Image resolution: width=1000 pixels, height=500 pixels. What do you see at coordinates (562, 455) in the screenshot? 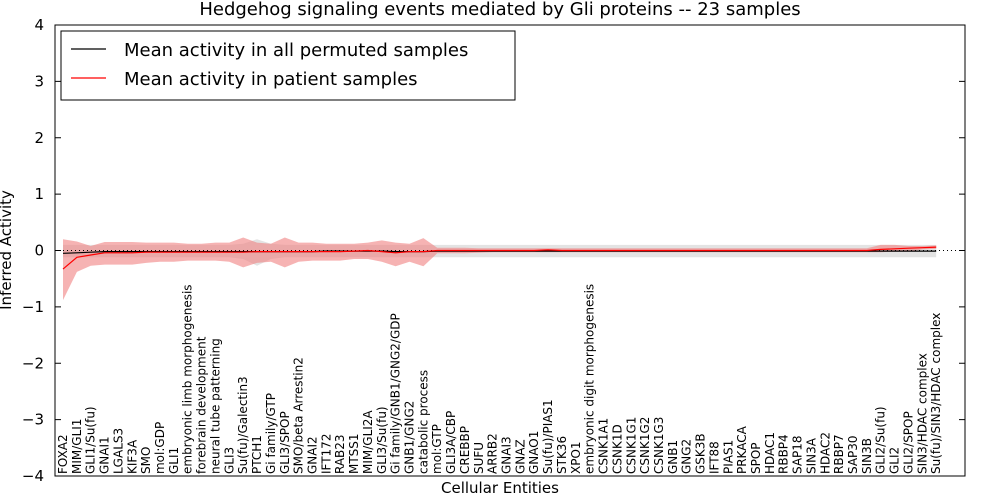
I see `category-label: STK36` at bounding box center [562, 455].